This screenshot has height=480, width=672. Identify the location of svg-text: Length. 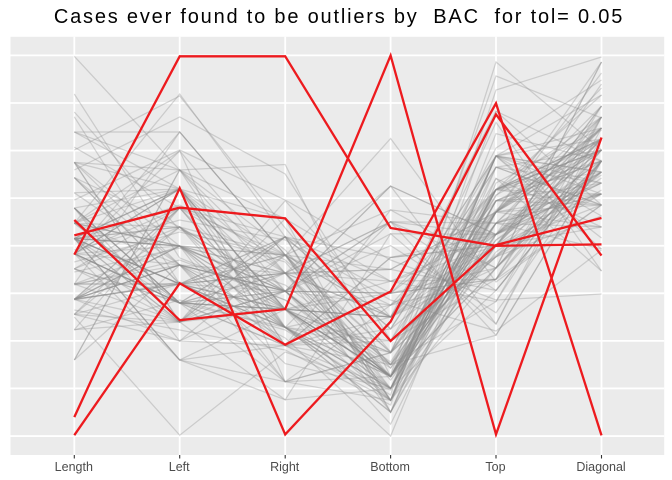
(74, 467).